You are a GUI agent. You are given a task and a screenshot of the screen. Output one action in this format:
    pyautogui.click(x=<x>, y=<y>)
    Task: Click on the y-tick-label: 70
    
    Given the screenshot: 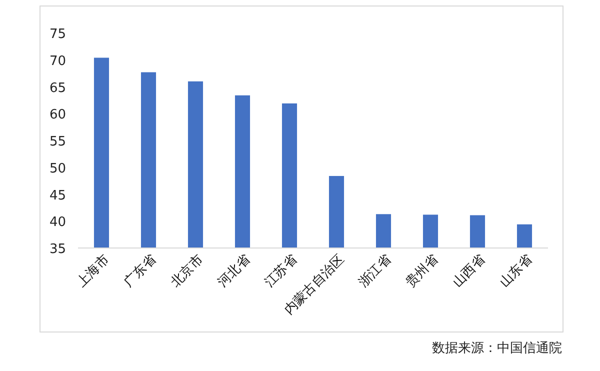 What is the action you would take?
    pyautogui.click(x=57, y=61)
    